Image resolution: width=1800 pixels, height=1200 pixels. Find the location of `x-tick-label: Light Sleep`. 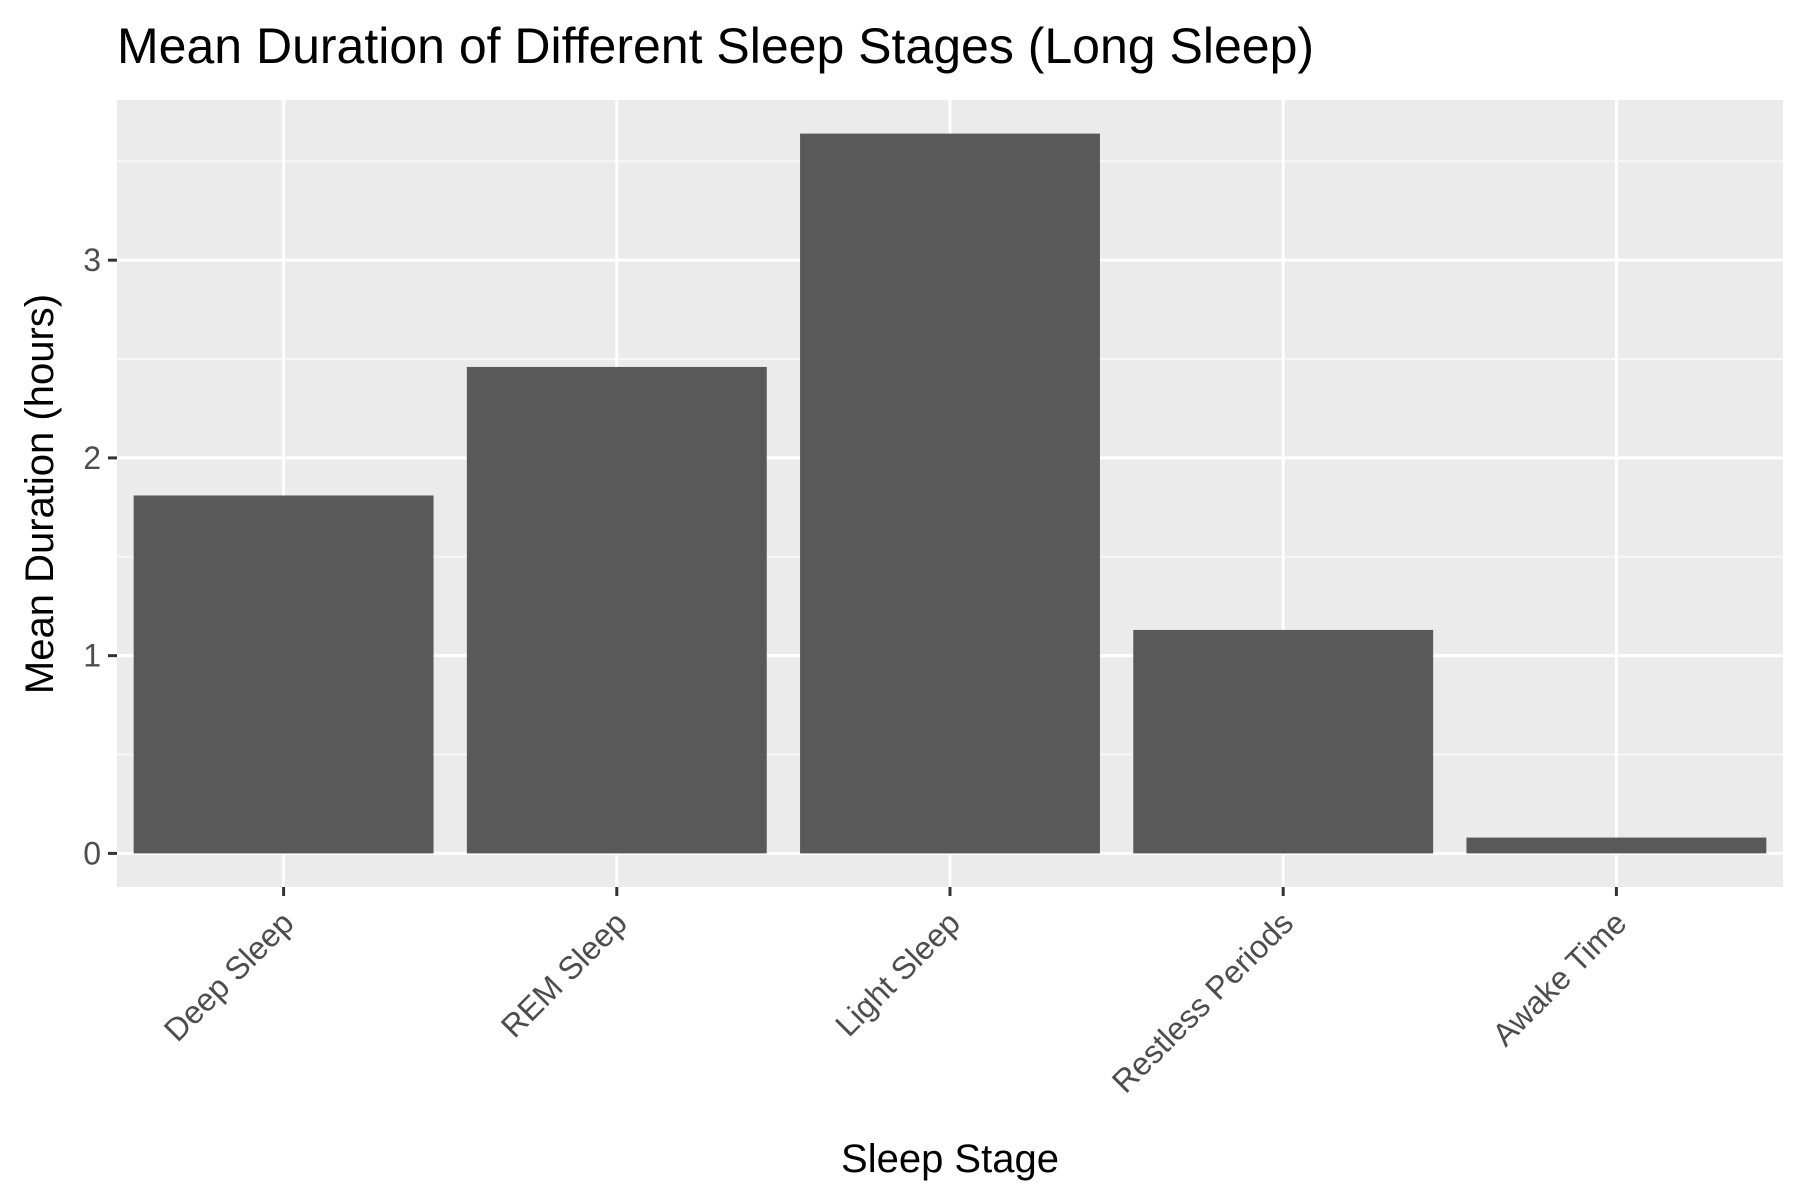

x-tick-label: Light Sleep is located at coordinates (897, 973).